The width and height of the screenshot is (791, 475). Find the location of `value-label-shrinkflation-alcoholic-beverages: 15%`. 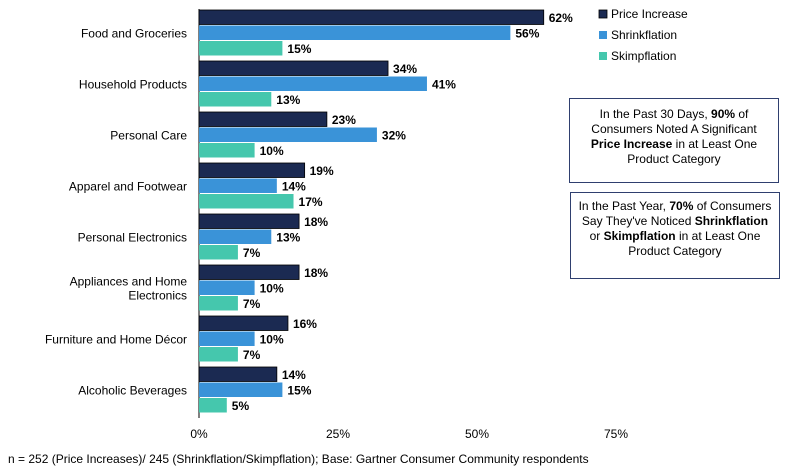

value-label-shrinkflation-alcoholic-beverages: 15% is located at coordinates (299, 391).